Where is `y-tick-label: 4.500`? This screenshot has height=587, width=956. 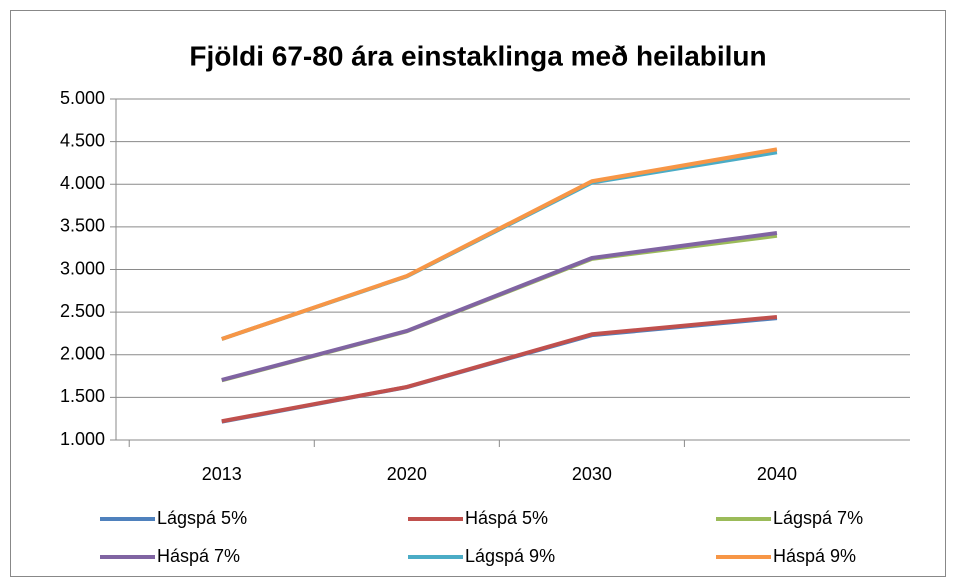 y-tick-label: 4.500 is located at coordinates (82, 140).